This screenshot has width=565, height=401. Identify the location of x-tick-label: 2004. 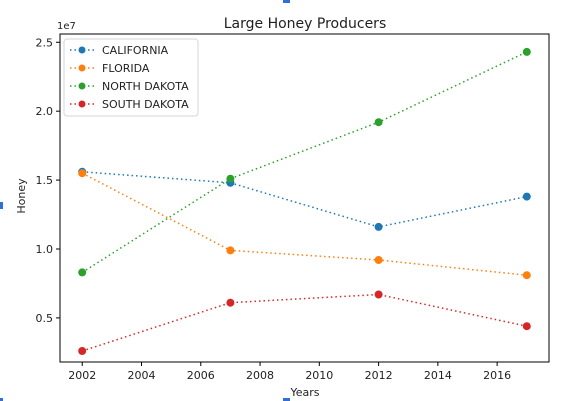
(142, 375).